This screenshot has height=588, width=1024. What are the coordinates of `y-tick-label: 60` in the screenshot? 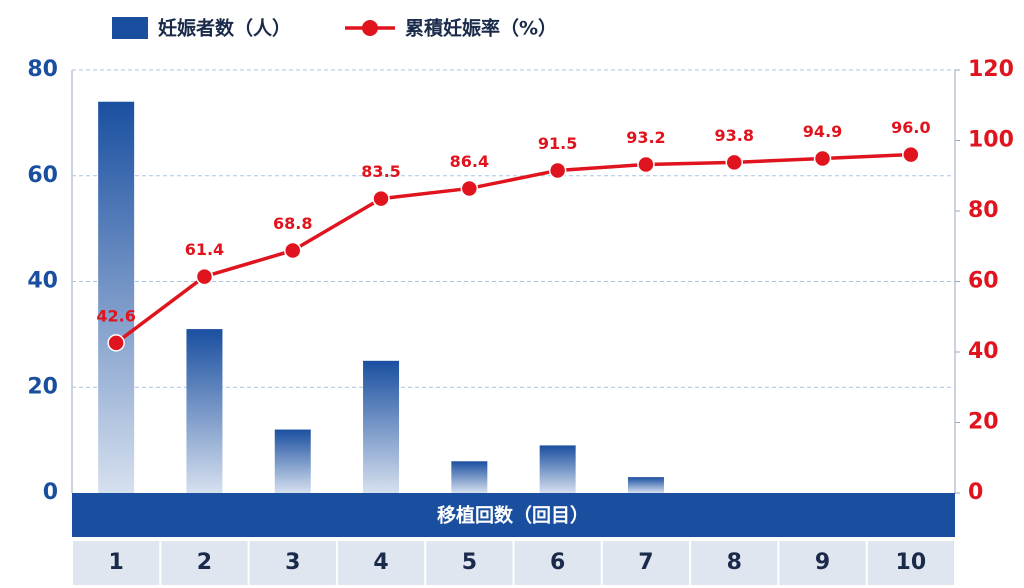 It's located at (42, 175).